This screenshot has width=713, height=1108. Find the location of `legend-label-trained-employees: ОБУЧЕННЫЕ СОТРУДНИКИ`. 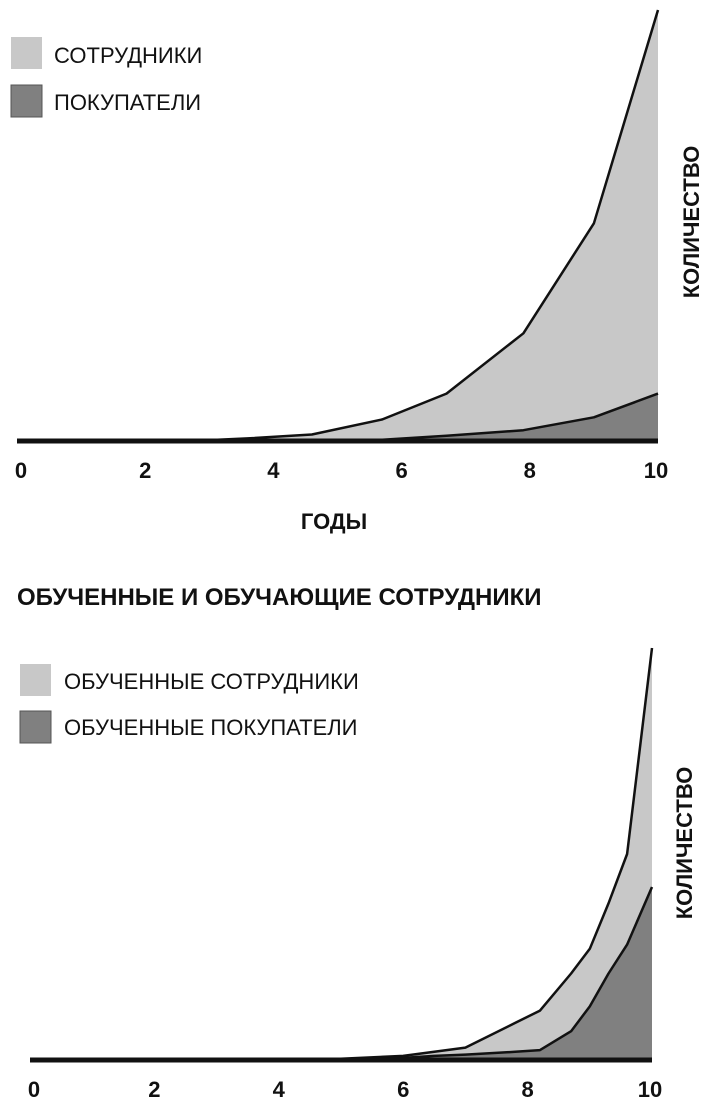

legend-label-trained-employees: ОБУЧЕННЫЕ СОТРУДНИКИ is located at coordinates (211, 681).